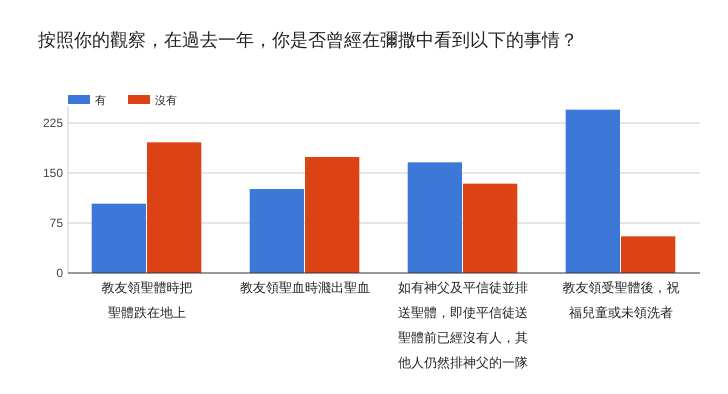 This screenshot has height=394, width=728. What do you see at coordinates (463, 325) in the screenshot?
I see `x-tick-label: 如有神父及平信徒並排送聖體，即使平信徒送聖體前已經沒有人，其他人仍然排神父的一隊` at bounding box center [463, 325].